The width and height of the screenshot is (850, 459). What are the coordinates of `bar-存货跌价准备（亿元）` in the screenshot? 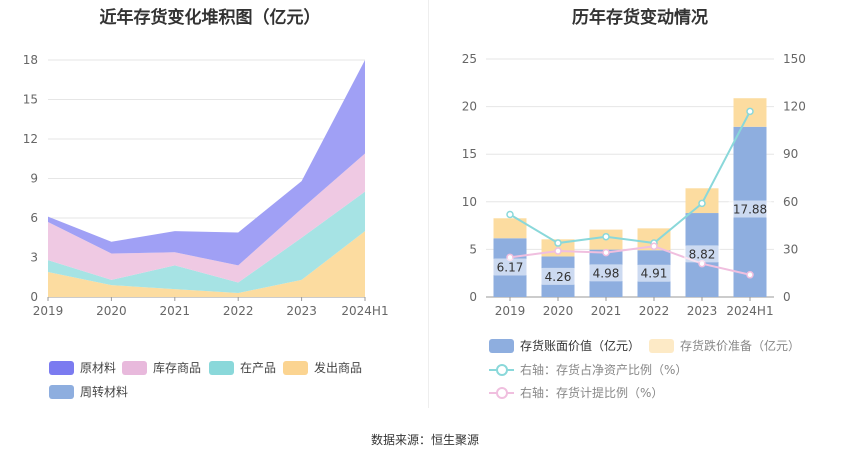 It's located at (510, 228).